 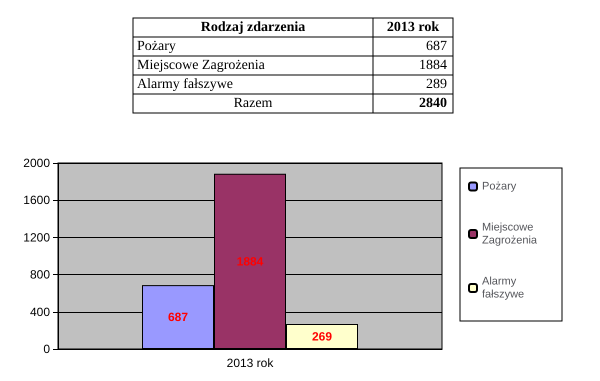 I want to click on text: Miejscowe Zagrożenia, so click(x=201, y=65).